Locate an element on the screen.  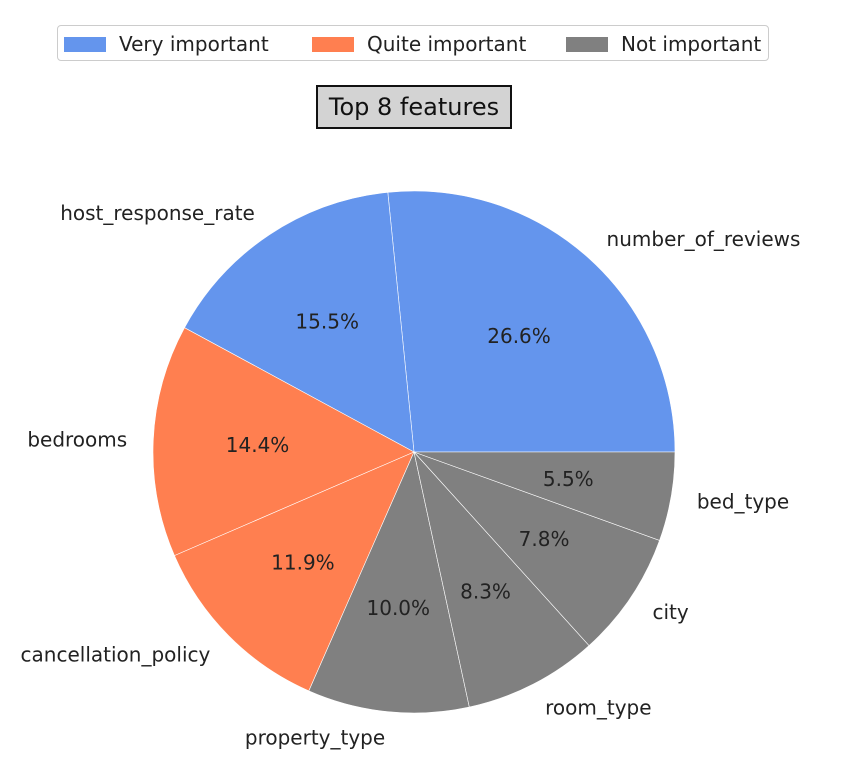
pct-label-number-of-reviews: 26.6% is located at coordinates (519, 336).